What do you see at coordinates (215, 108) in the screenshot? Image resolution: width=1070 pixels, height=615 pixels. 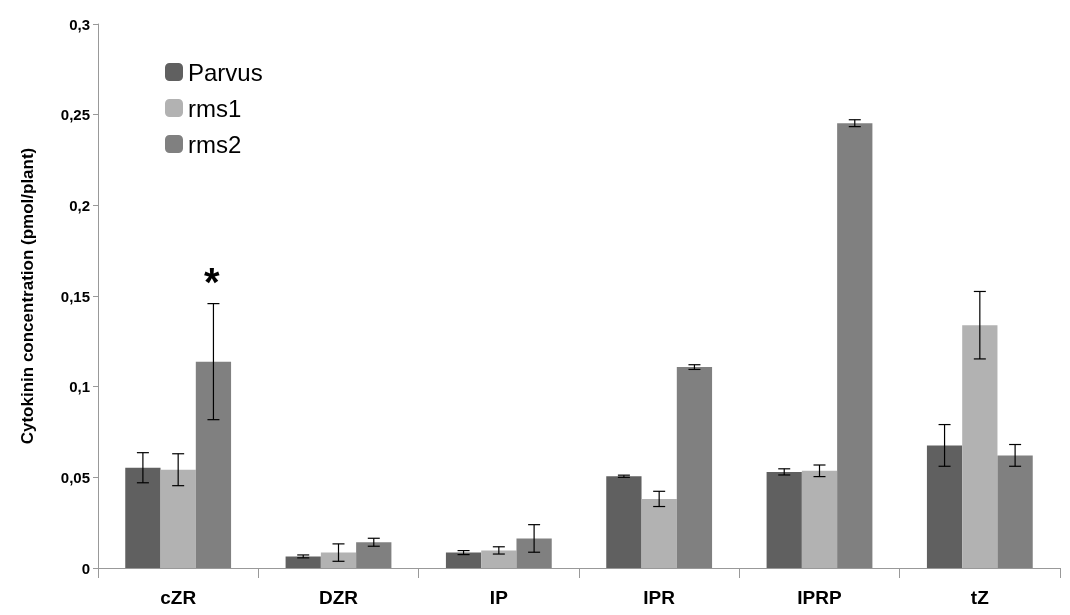 I see `legend-label: rms1` at bounding box center [215, 108].